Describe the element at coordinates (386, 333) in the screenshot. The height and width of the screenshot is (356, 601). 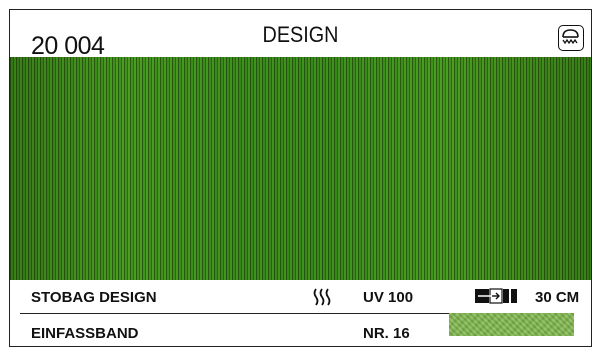
I see `binding-tape-number: NR. 16` at that location.